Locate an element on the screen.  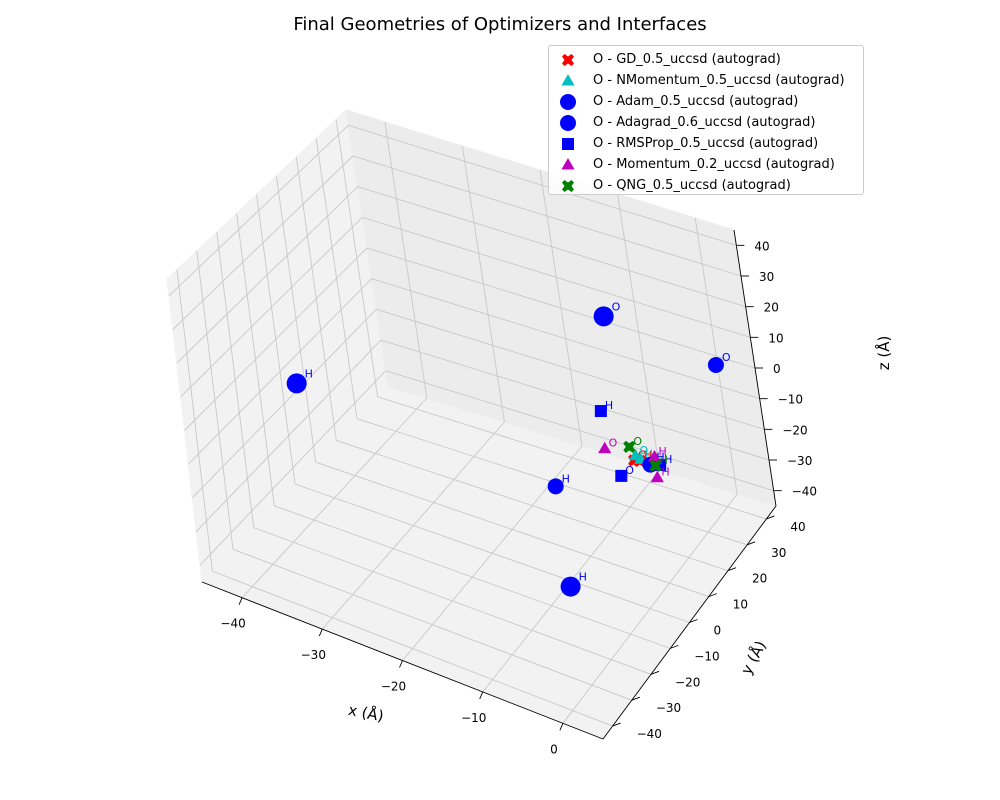
z-tick-label: −40 is located at coordinates (804, 492).